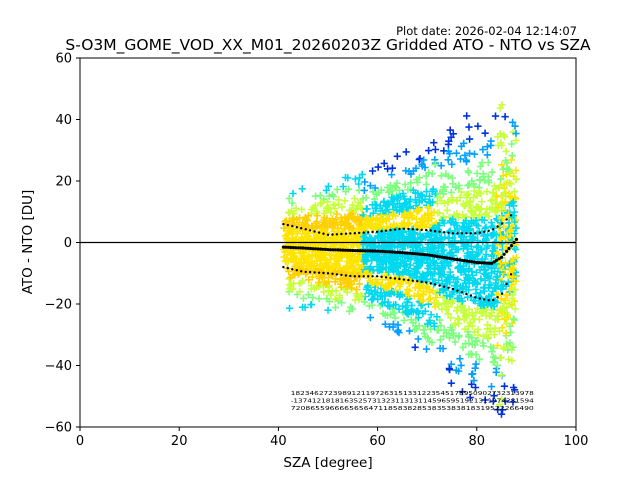  What do you see at coordinates (428, 244) in the screenshot?
I see `scatter-point-1971` at bounding box center [428, 244].